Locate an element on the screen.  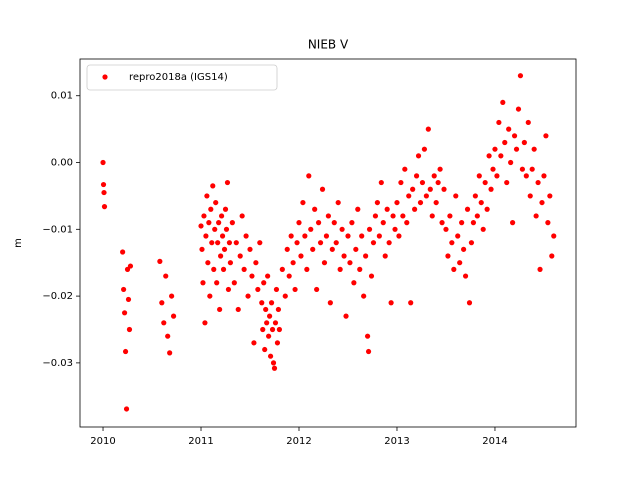
x-tick-label: 2013 is located at coordinates (396, 441).